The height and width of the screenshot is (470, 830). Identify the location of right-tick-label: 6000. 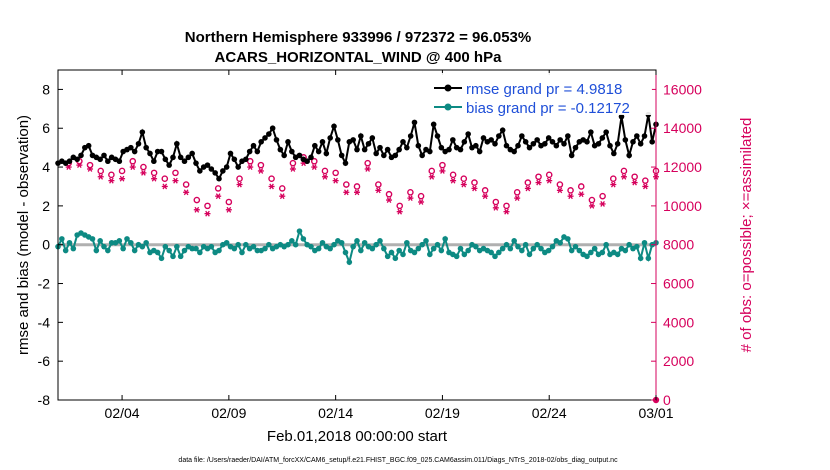
(678, 284).